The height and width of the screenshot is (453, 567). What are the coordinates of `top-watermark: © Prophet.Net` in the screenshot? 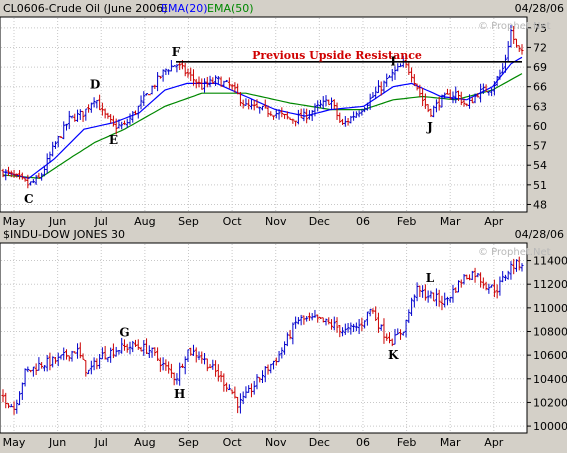 It's located at (514, 26).